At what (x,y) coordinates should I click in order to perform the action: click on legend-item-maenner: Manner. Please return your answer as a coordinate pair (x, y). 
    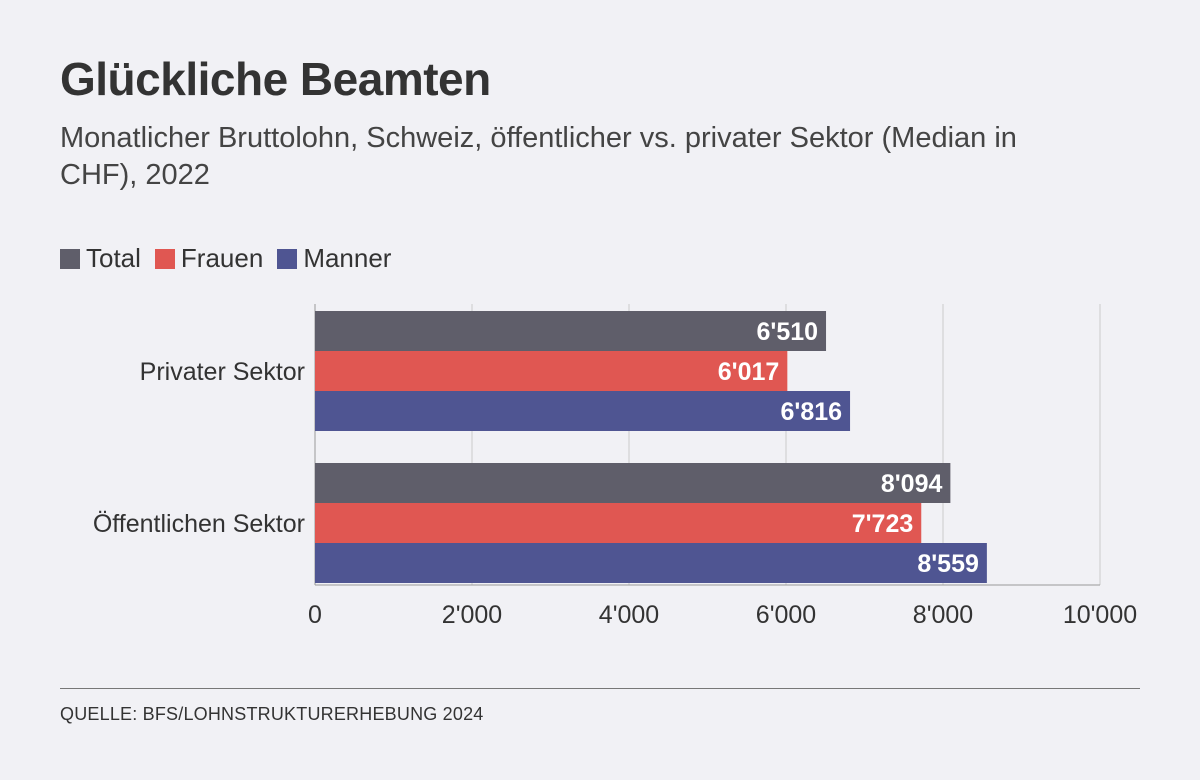
    Looking at the image, I should click on (334, 258).